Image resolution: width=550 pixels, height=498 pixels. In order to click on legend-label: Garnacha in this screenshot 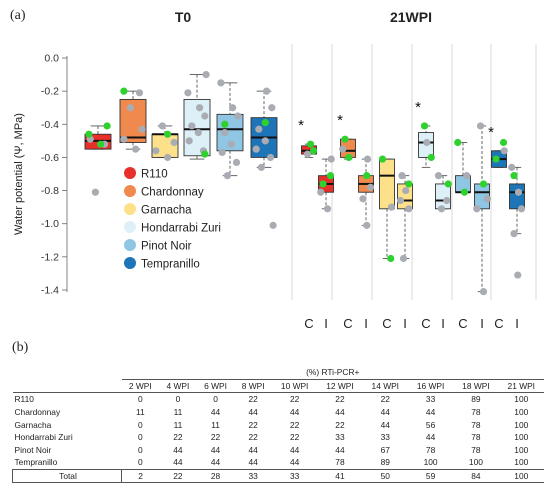, I will do `click(166, 211)`.